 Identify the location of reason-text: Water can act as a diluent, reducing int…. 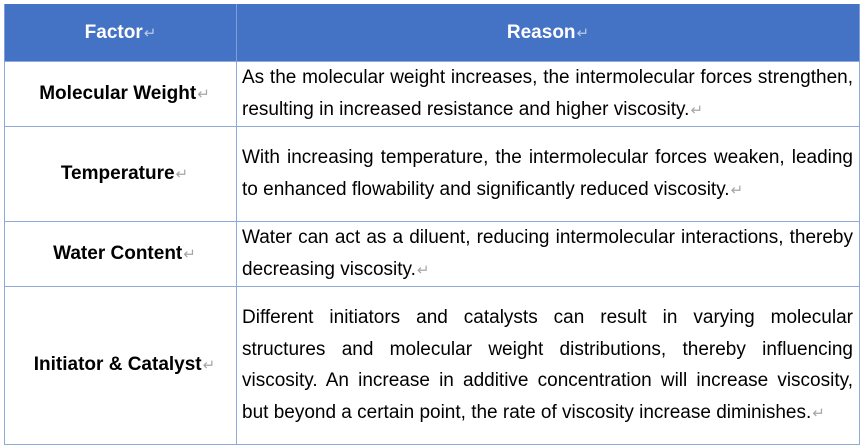
(547, 253).